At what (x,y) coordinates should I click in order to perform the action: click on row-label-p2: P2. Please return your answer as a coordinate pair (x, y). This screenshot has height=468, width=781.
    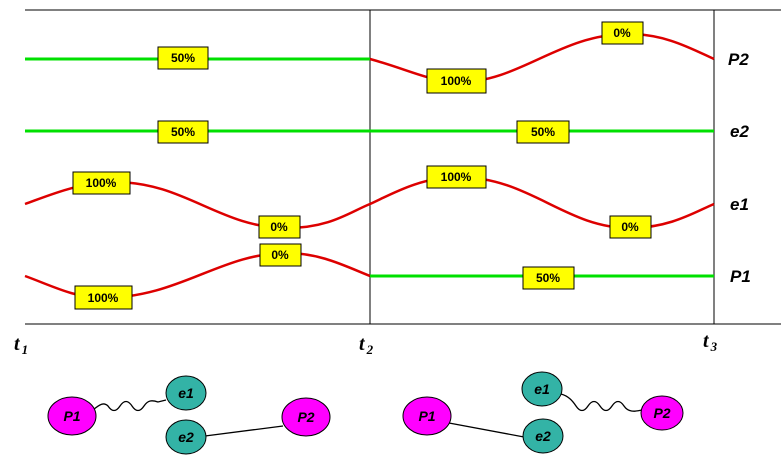
    Looking at the image, I should click on (738, 59).